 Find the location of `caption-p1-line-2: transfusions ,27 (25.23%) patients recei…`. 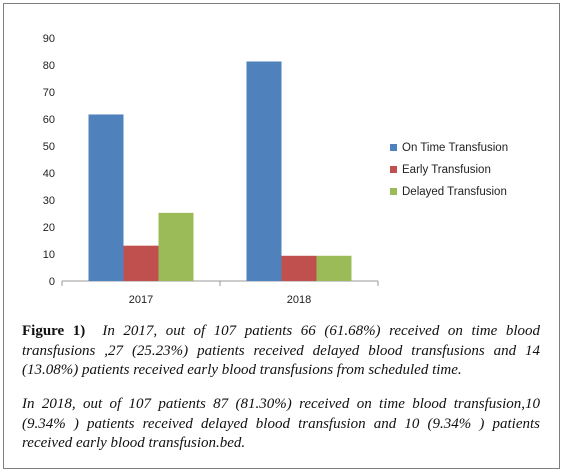

caption-p1-line-2: transfusions ,27 (25.23%) patients recei… is located at coordinates (281, 350).